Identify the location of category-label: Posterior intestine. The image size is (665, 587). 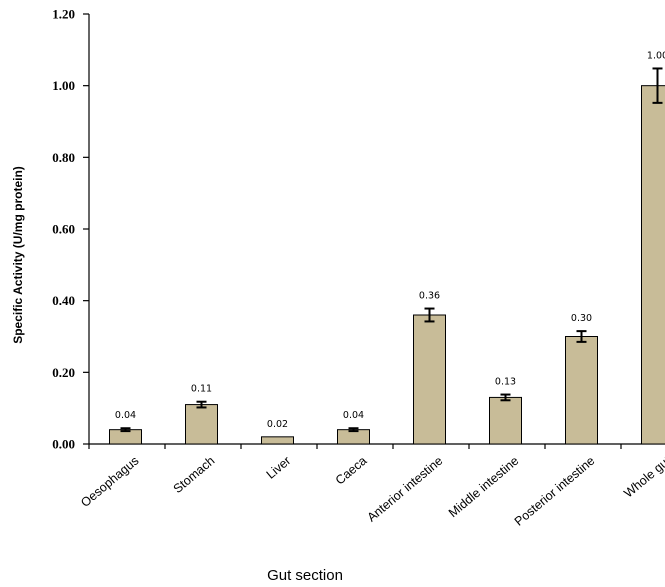
(555, 491).